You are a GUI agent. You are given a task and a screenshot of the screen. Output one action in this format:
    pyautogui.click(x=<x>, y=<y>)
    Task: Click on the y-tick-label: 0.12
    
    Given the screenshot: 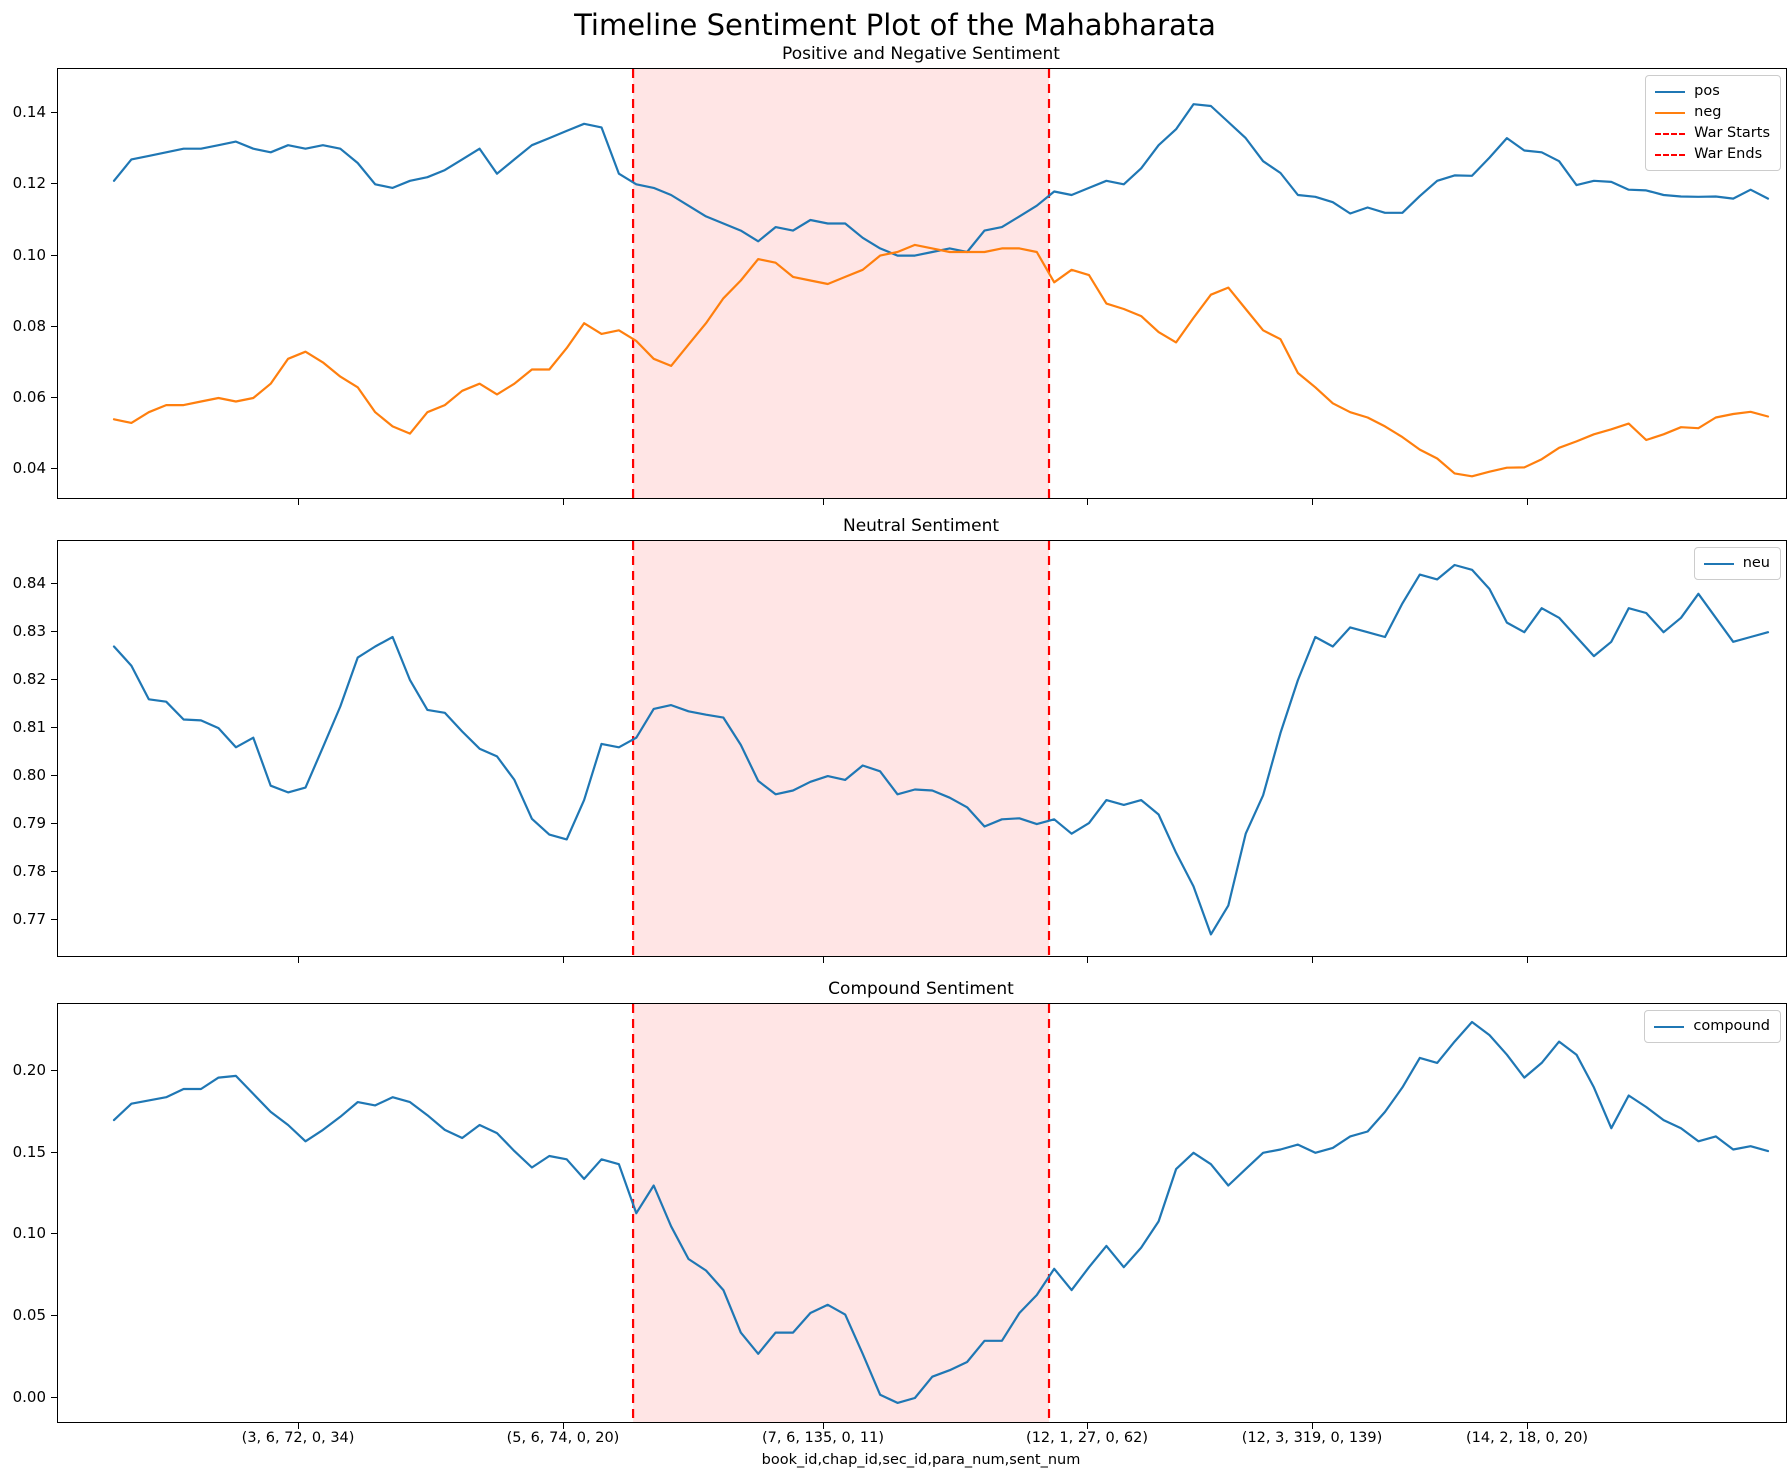 What is the action you would take?
    pyautogui.click(x=29, y=183)
    